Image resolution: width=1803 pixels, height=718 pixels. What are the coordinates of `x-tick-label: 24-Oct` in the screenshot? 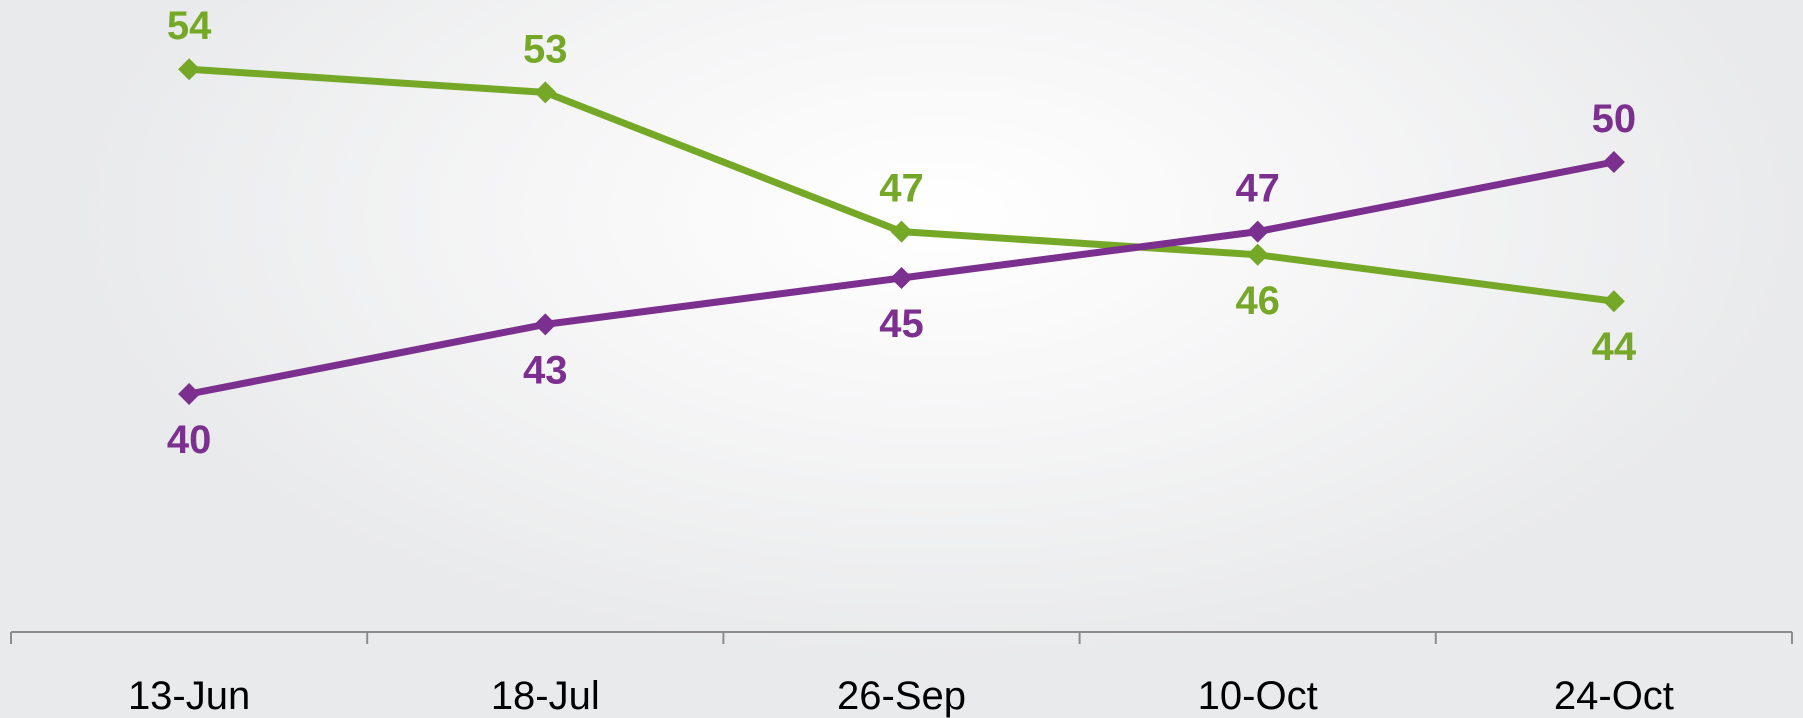 It's located at (1614, 696).